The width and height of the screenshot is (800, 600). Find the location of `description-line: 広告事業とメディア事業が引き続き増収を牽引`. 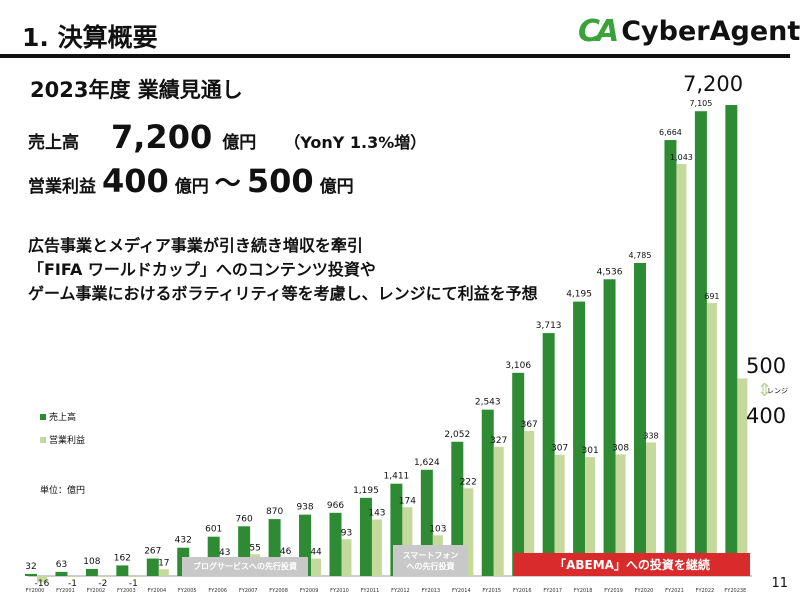

description-line: 広告事業とメディア事業が引き続き増収を牽引 is located at coordinates (195, 245).